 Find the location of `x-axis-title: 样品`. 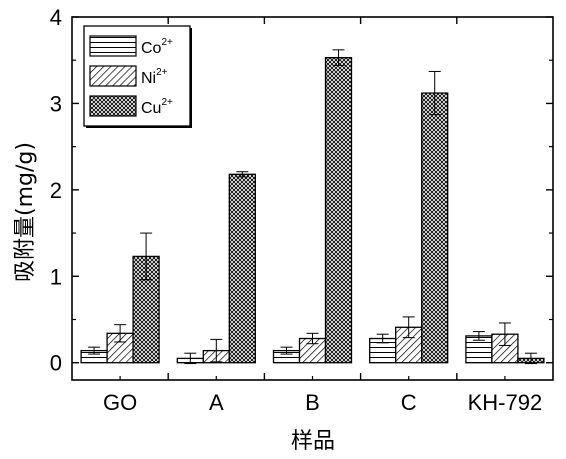

x-axis-title: 样品 is located at coordinates (313, 441).